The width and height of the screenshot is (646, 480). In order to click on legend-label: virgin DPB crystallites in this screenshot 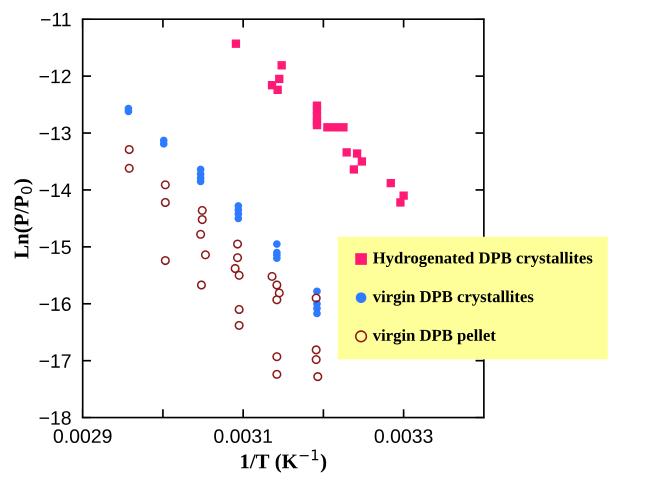, I will do `click(453, 298)`.